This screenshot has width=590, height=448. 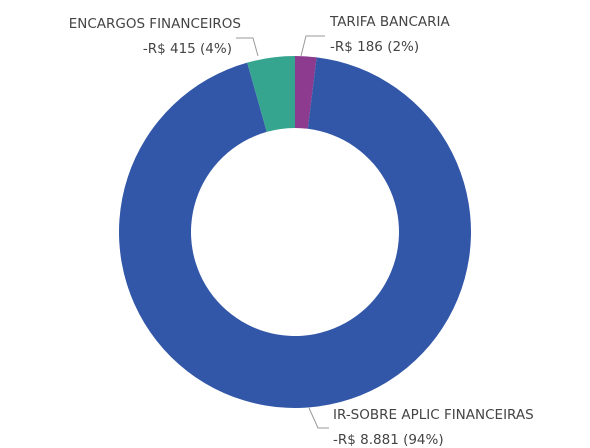 I want to click on slice-value-label: -R$ 415 (4%), so click(x=187, y=49).